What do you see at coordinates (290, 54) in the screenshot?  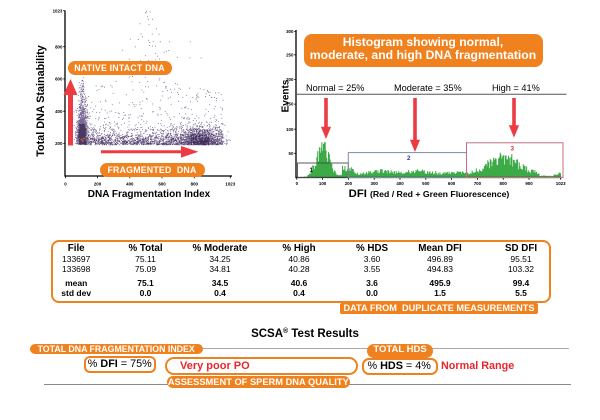 I see `svg-text: 250` at bounding box center [290, 54].